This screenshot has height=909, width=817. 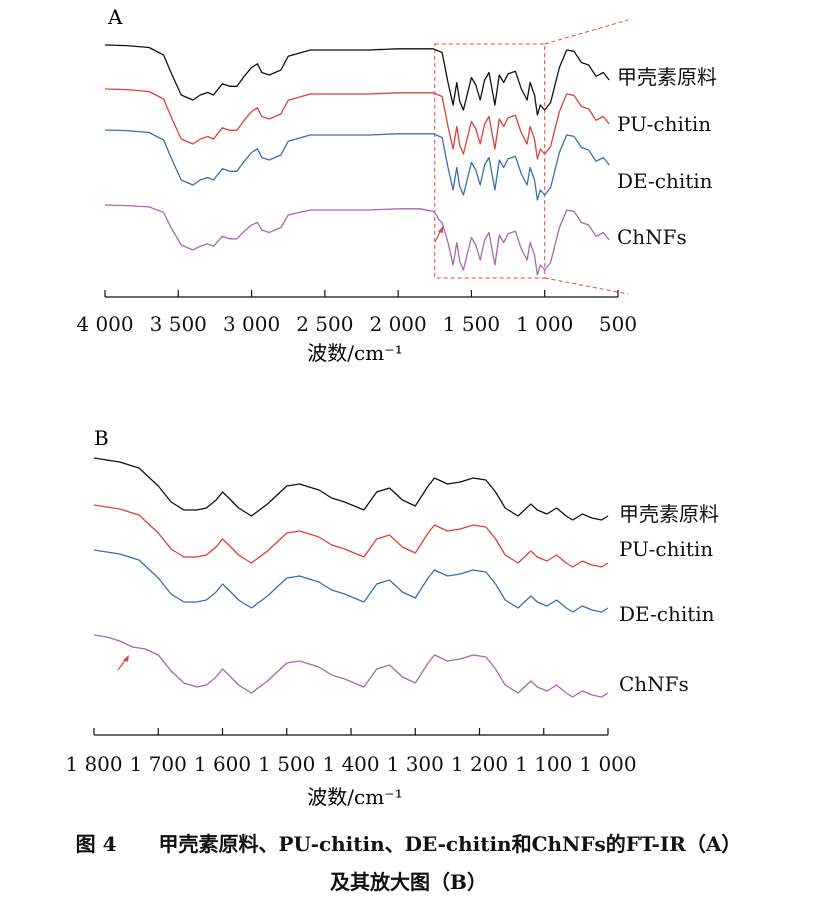 I want to click on x-tick-label: 1 100, so click(x=543, y=764).